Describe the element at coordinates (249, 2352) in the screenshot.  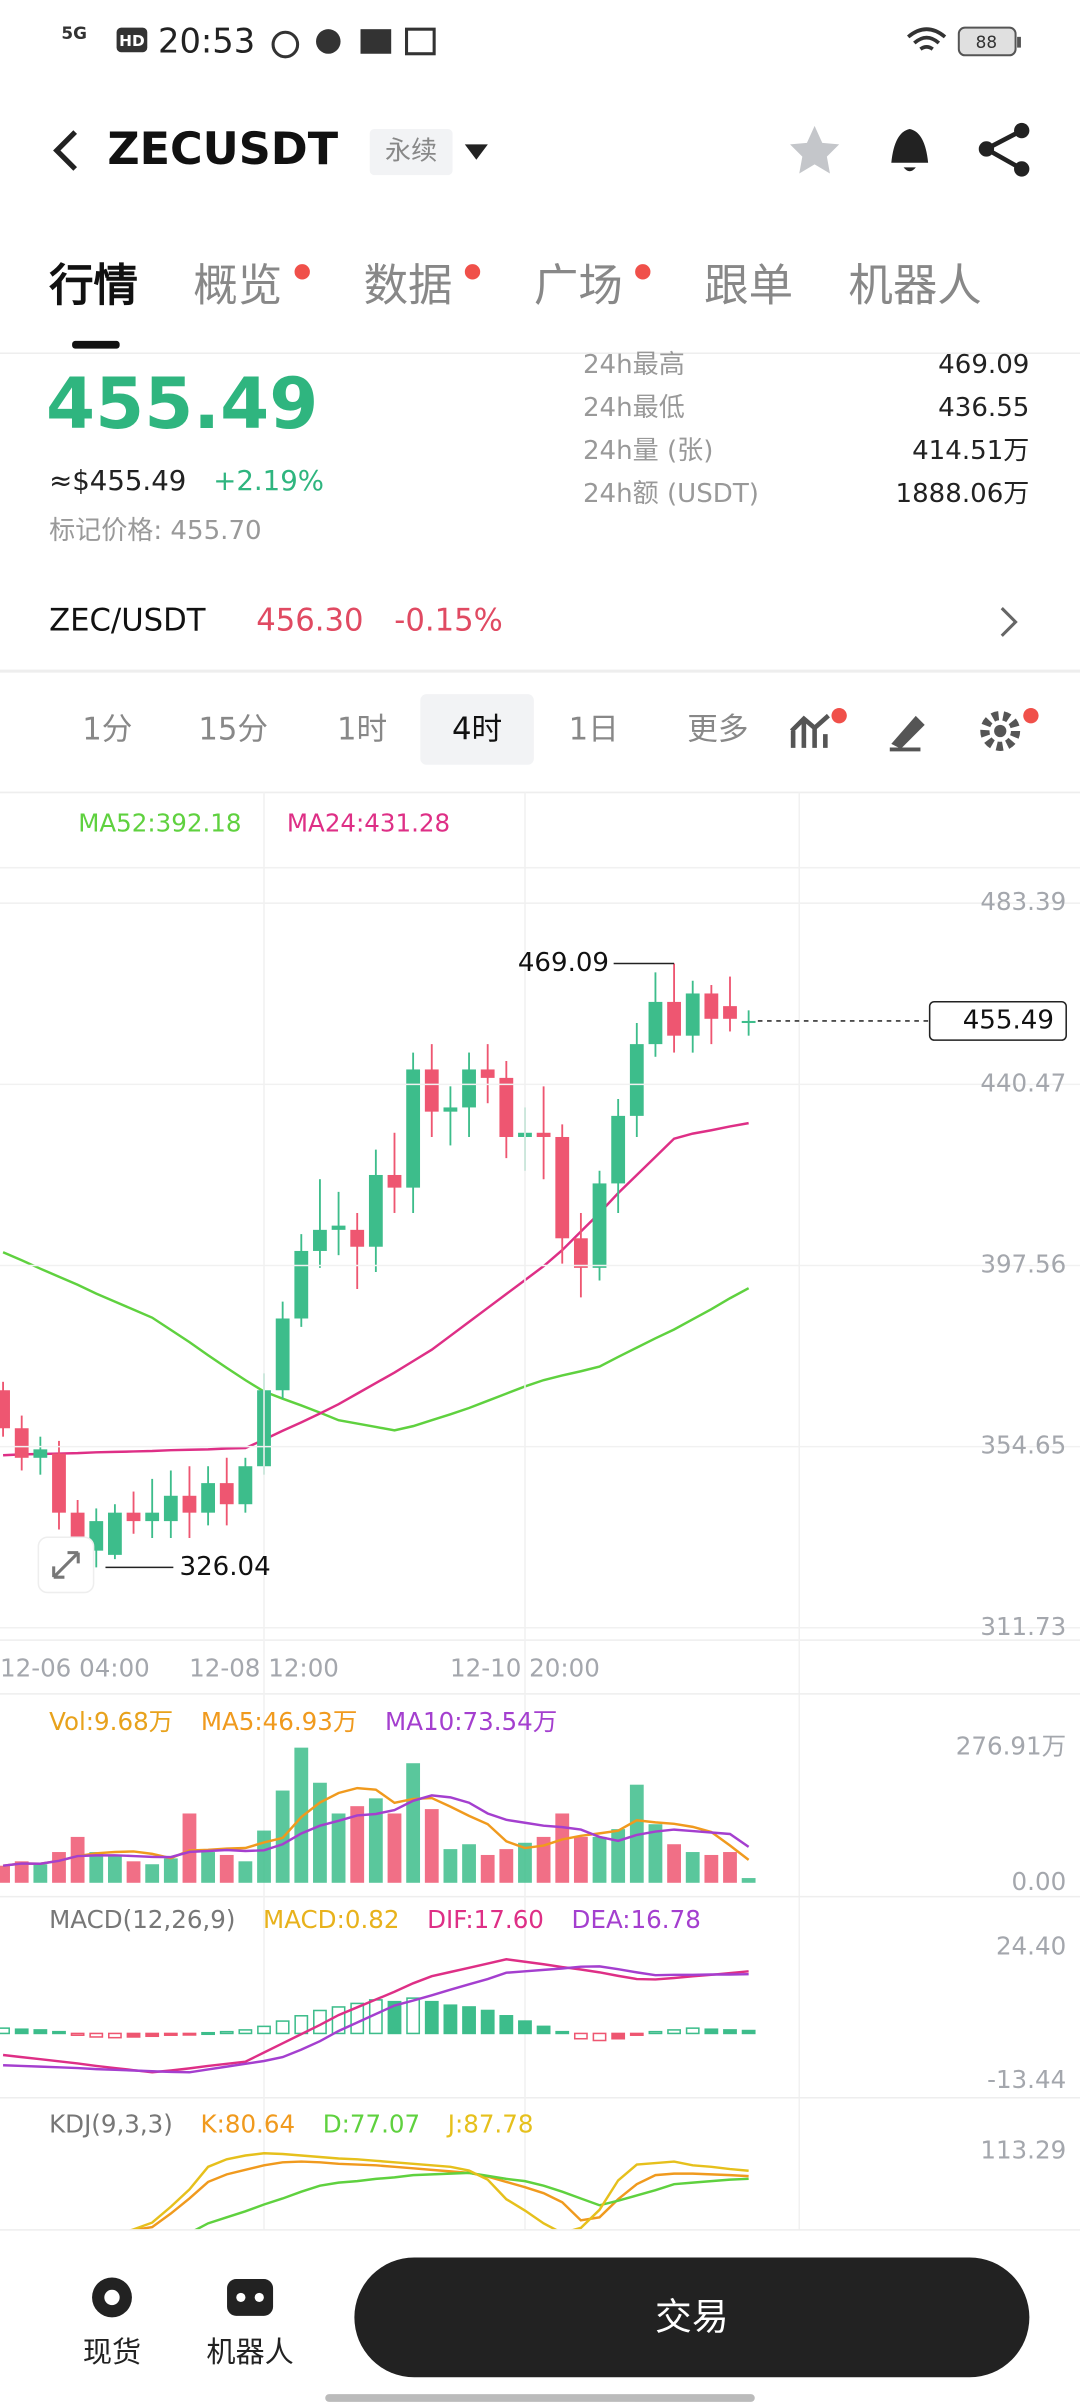
I see `nav-robot: 机器人` at that location.